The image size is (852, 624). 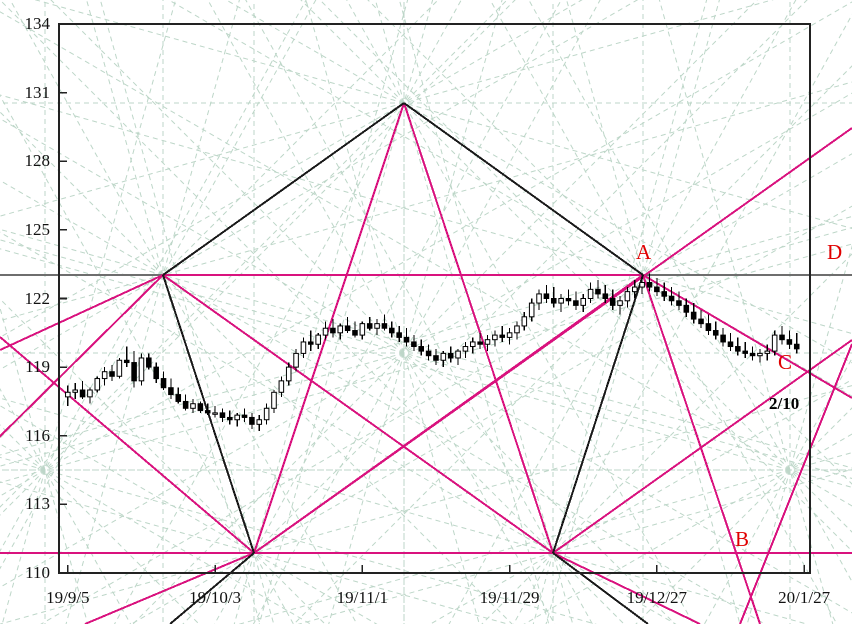 What do you see at coordinates (68, 597) in the screenshot?
I see `x-axis-tick-label: 19/9/5` at bounding box center [68, 597].